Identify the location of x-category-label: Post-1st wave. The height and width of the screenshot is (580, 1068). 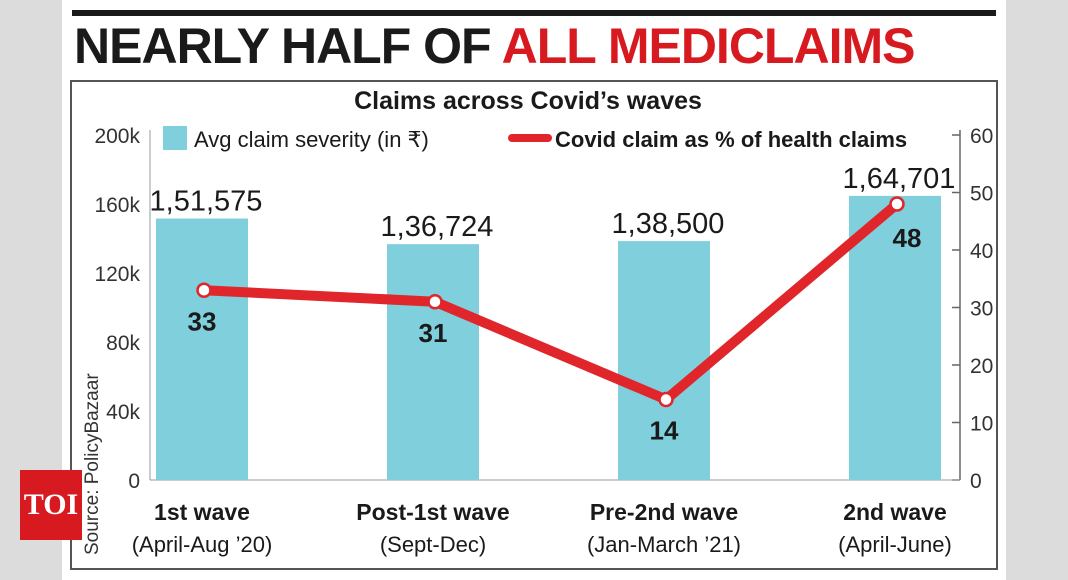
(432, 512).